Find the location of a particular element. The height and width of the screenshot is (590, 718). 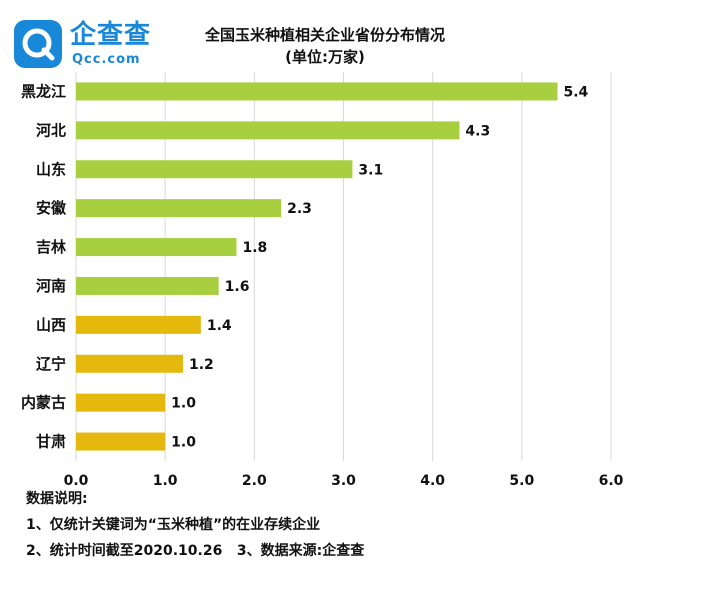

qcc-logo: 企查查 Qcc.com is located at coordinates (88, 46).